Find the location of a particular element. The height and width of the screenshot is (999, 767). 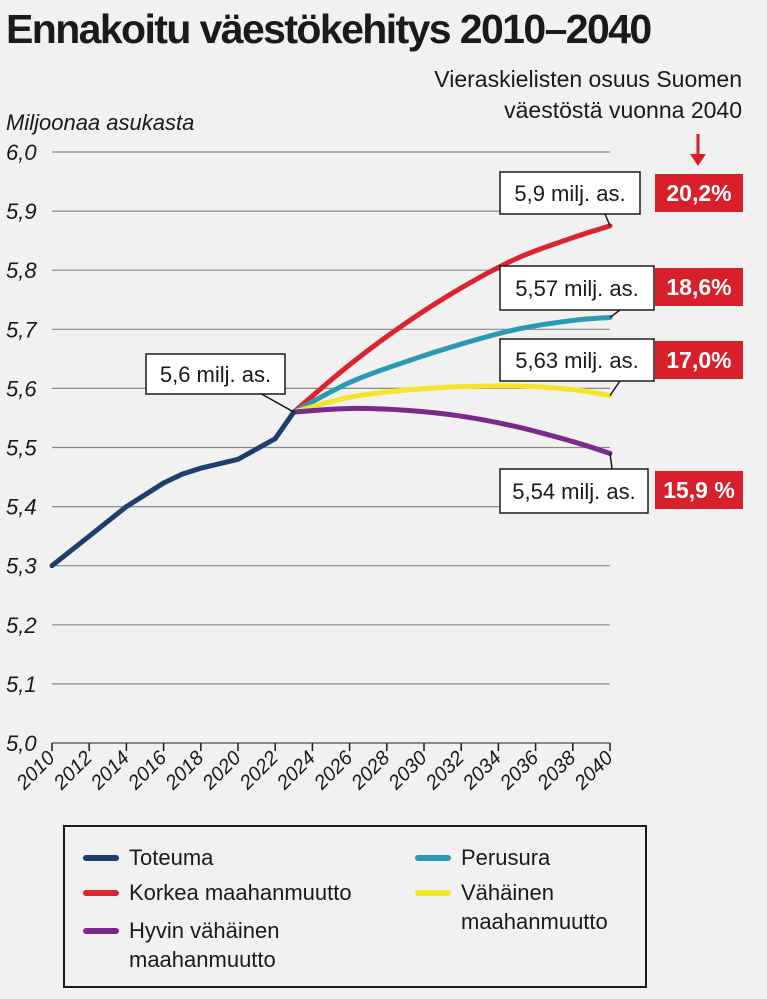

x-tick-label: 2014 is located at coordinates (110, 771).